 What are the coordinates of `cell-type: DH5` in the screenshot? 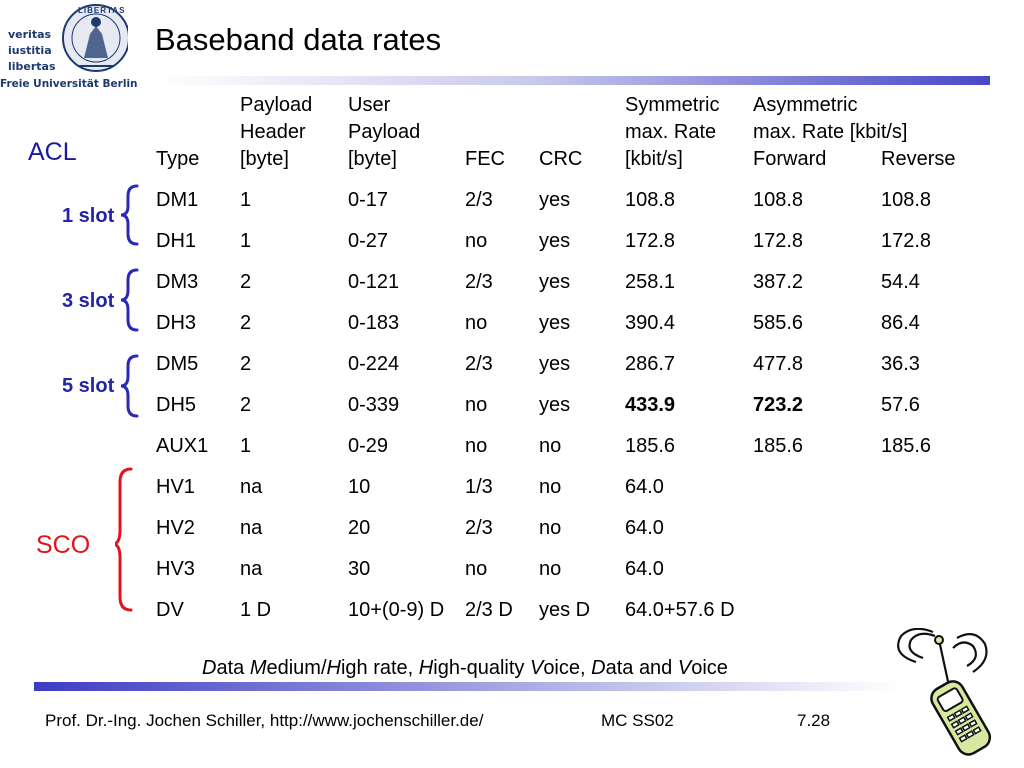 It's located at (176, 405).